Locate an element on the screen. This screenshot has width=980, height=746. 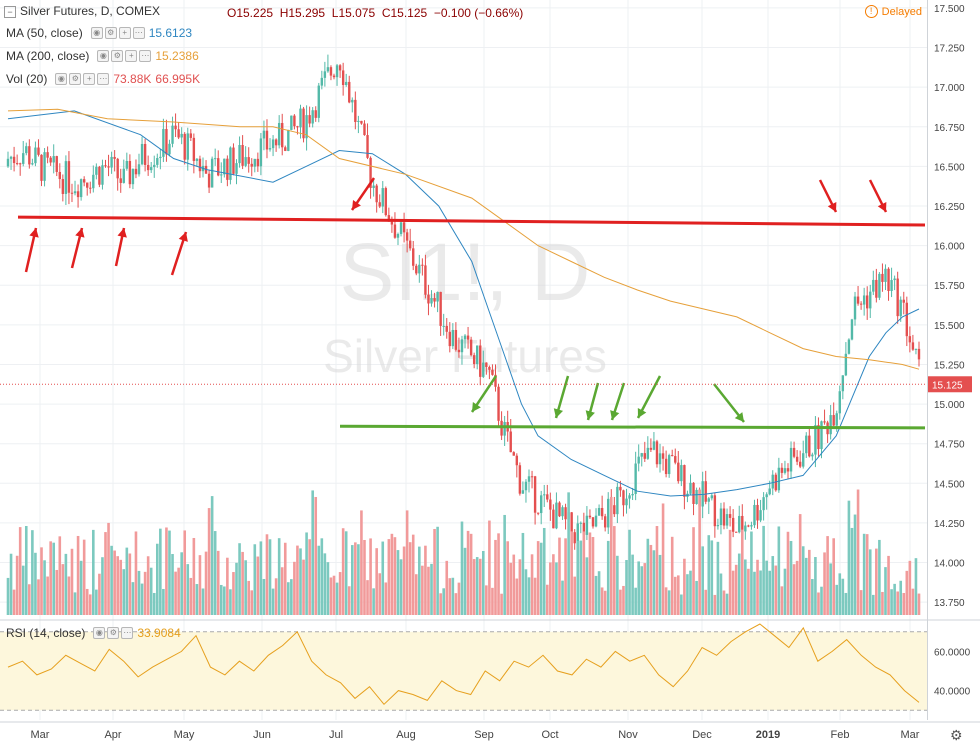
rsi-value: 33.9084 is located at coordinates (159, 633).